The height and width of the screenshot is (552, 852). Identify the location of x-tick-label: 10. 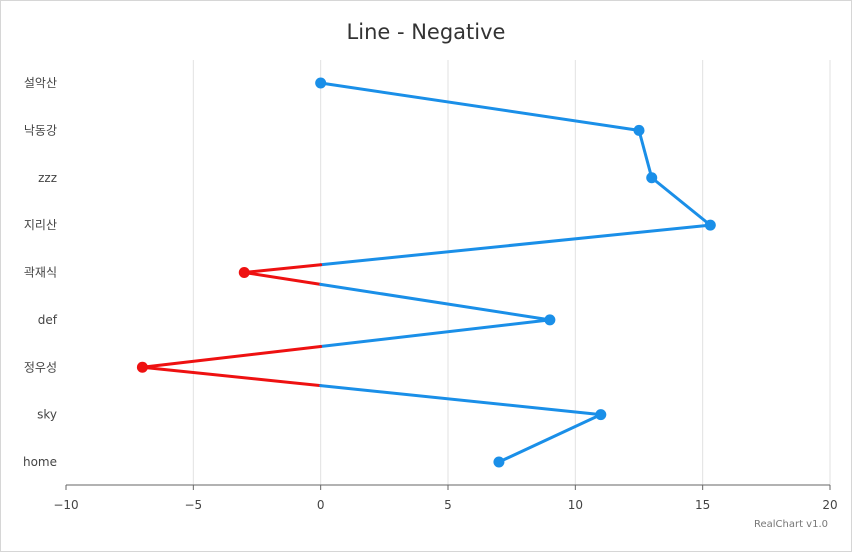
(575, 505).